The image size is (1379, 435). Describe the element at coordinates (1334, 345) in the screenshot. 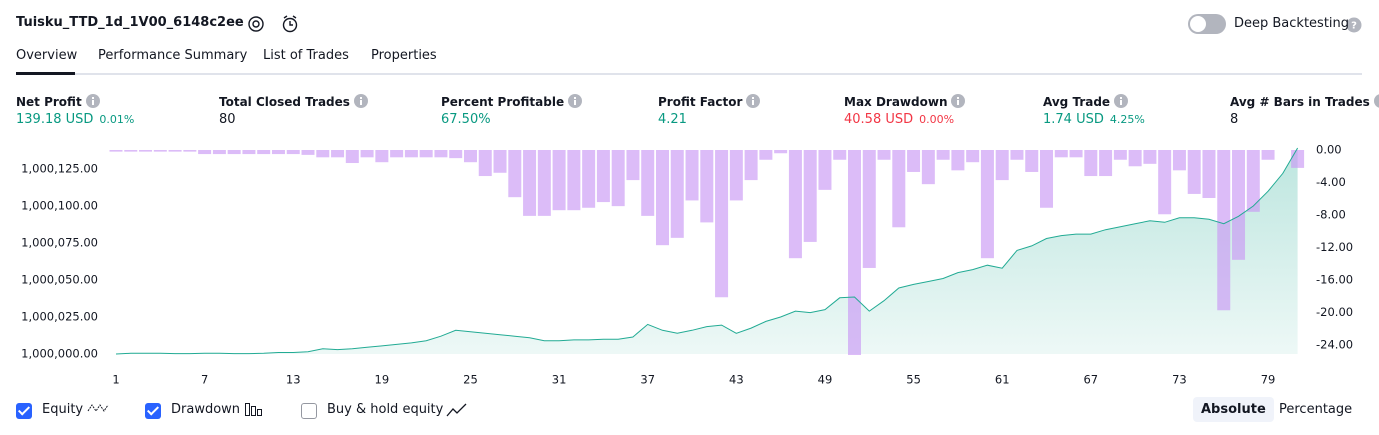

I see `y2-tick-label: -24.00` at that location.